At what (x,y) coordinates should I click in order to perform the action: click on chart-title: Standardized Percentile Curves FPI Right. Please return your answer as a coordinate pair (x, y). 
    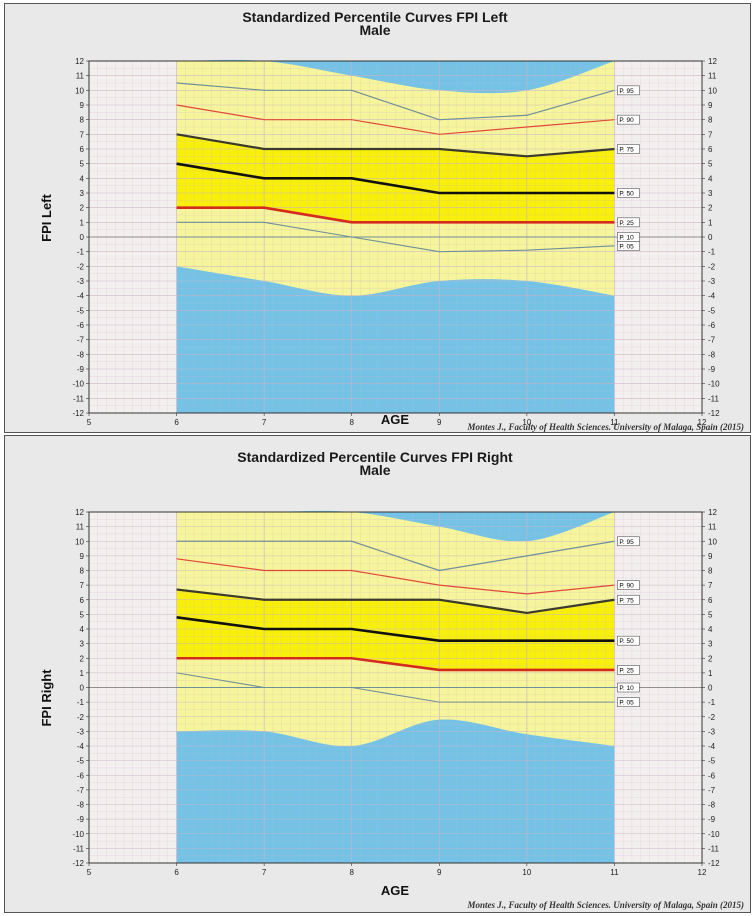
    Looking at the image, I should click on (375, 457).